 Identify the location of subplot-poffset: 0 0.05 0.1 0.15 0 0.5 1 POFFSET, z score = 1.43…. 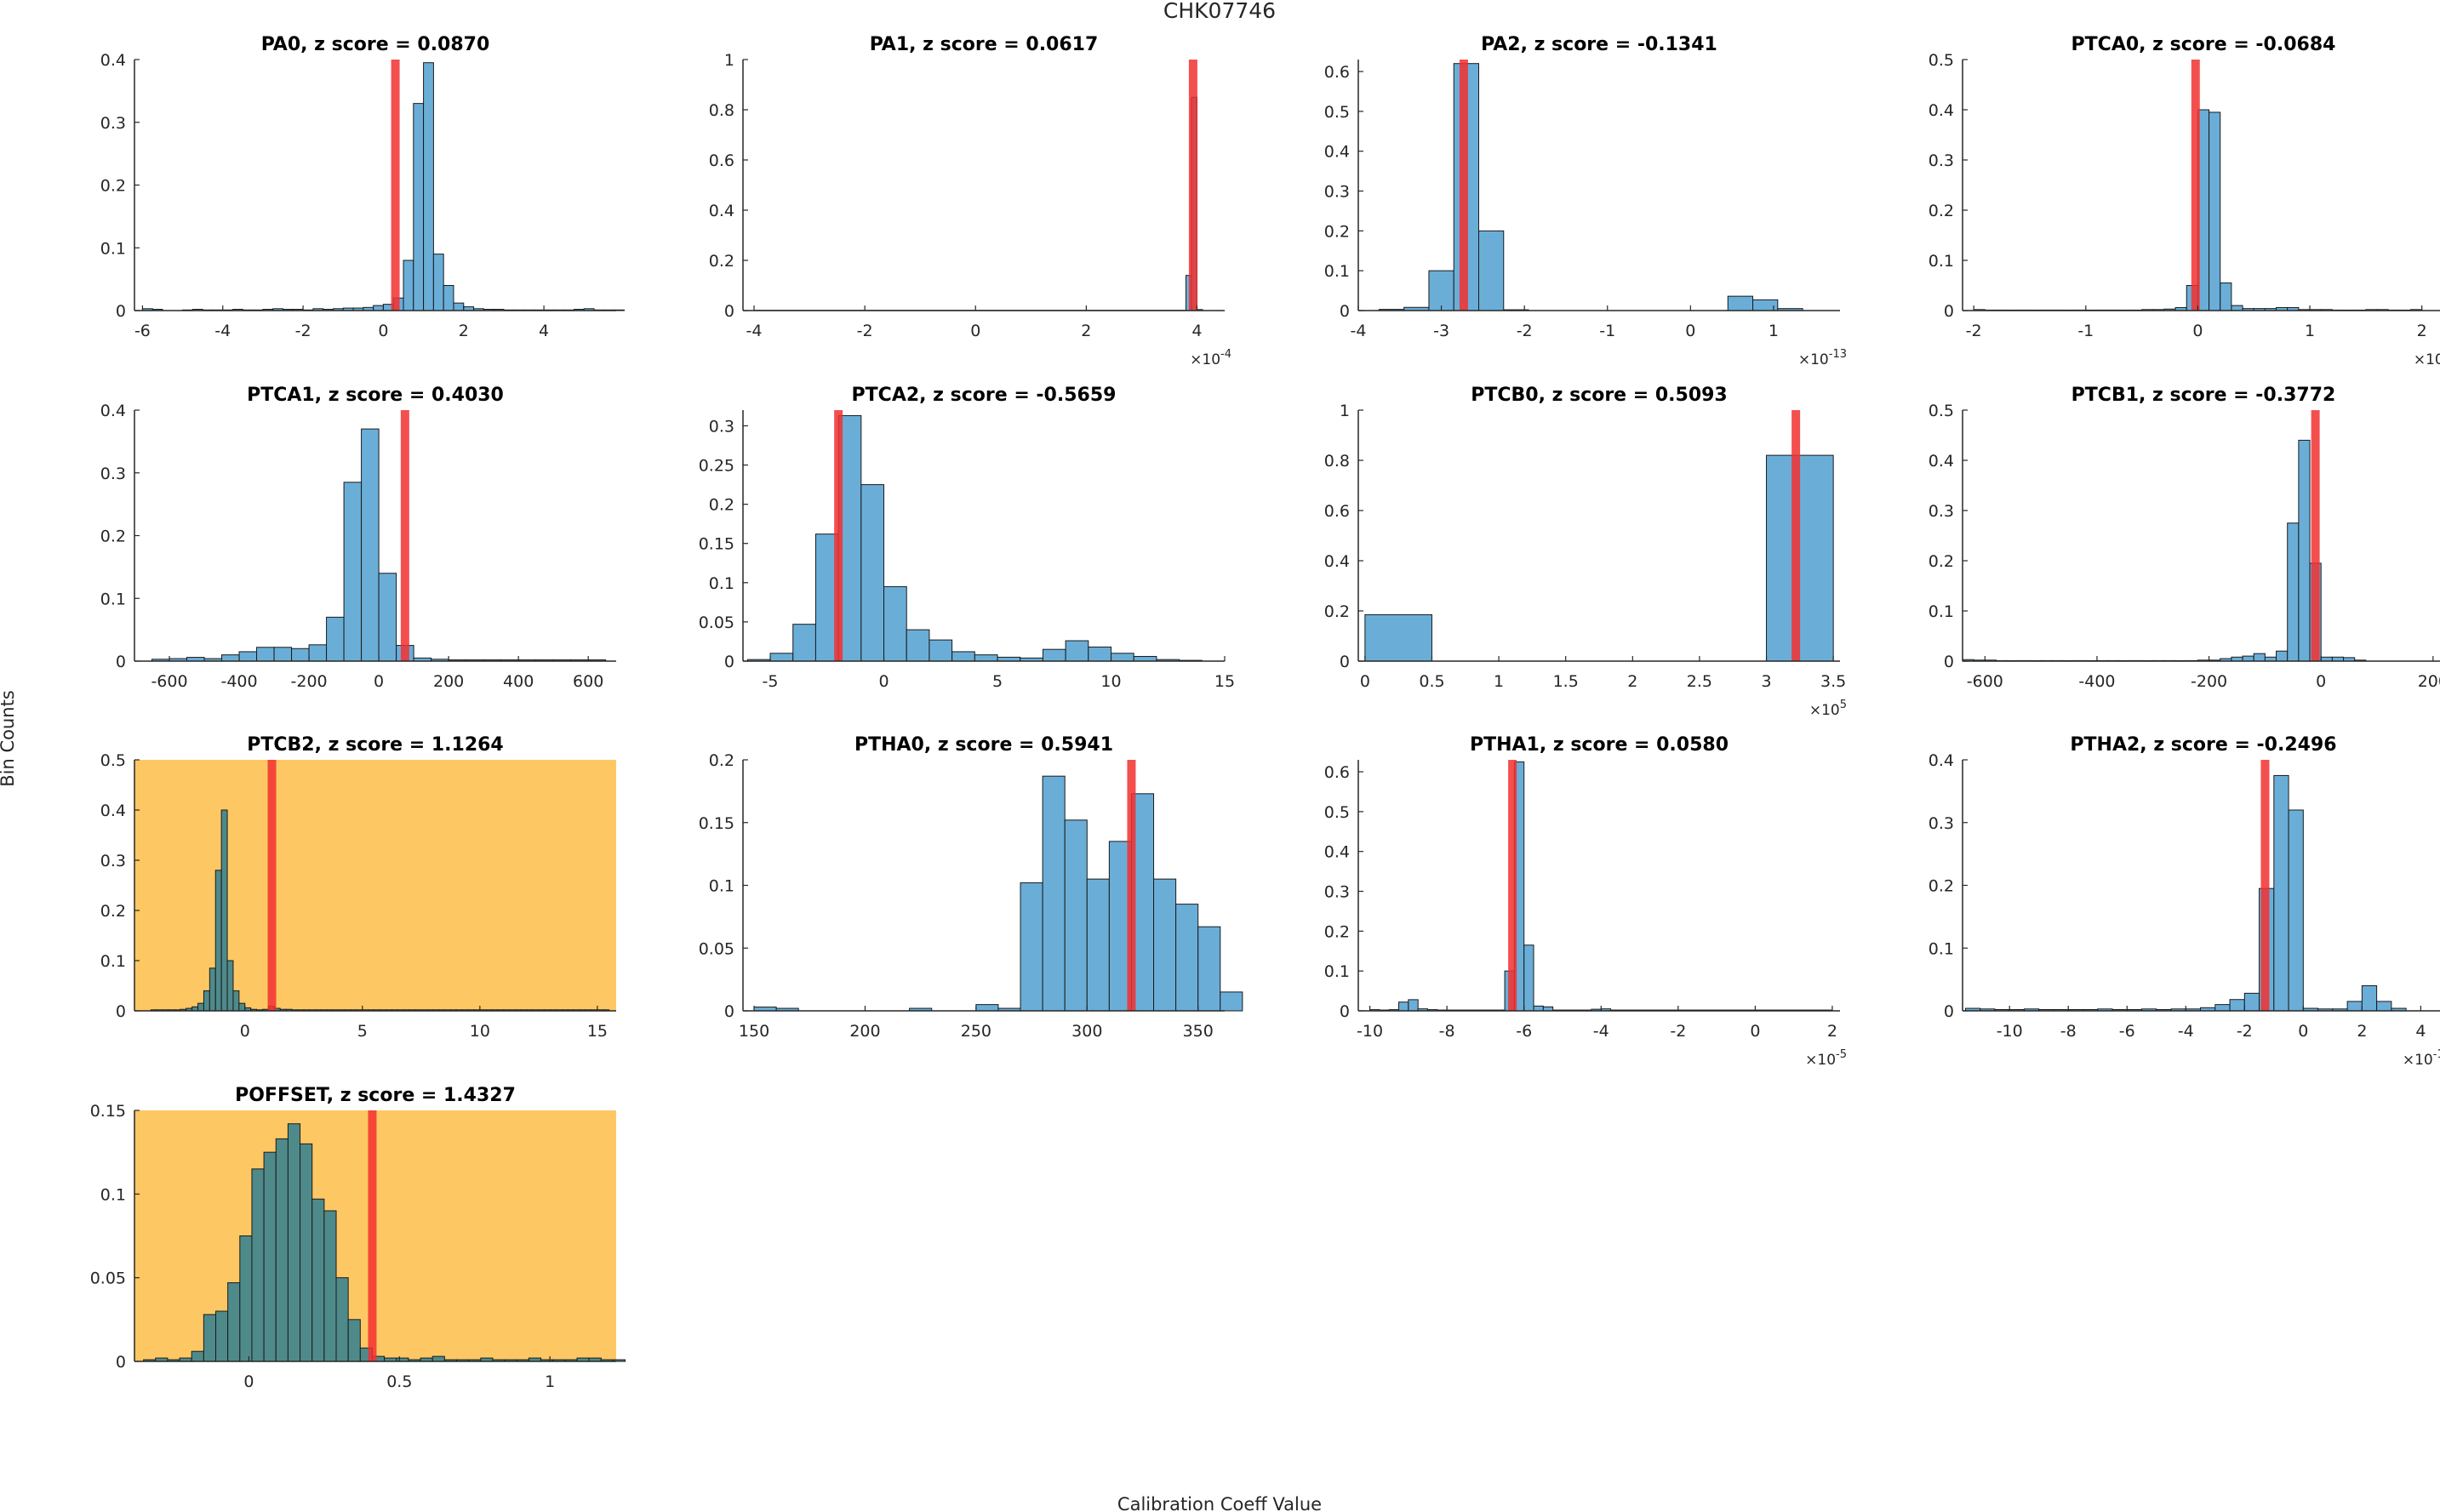
(358, 1238).